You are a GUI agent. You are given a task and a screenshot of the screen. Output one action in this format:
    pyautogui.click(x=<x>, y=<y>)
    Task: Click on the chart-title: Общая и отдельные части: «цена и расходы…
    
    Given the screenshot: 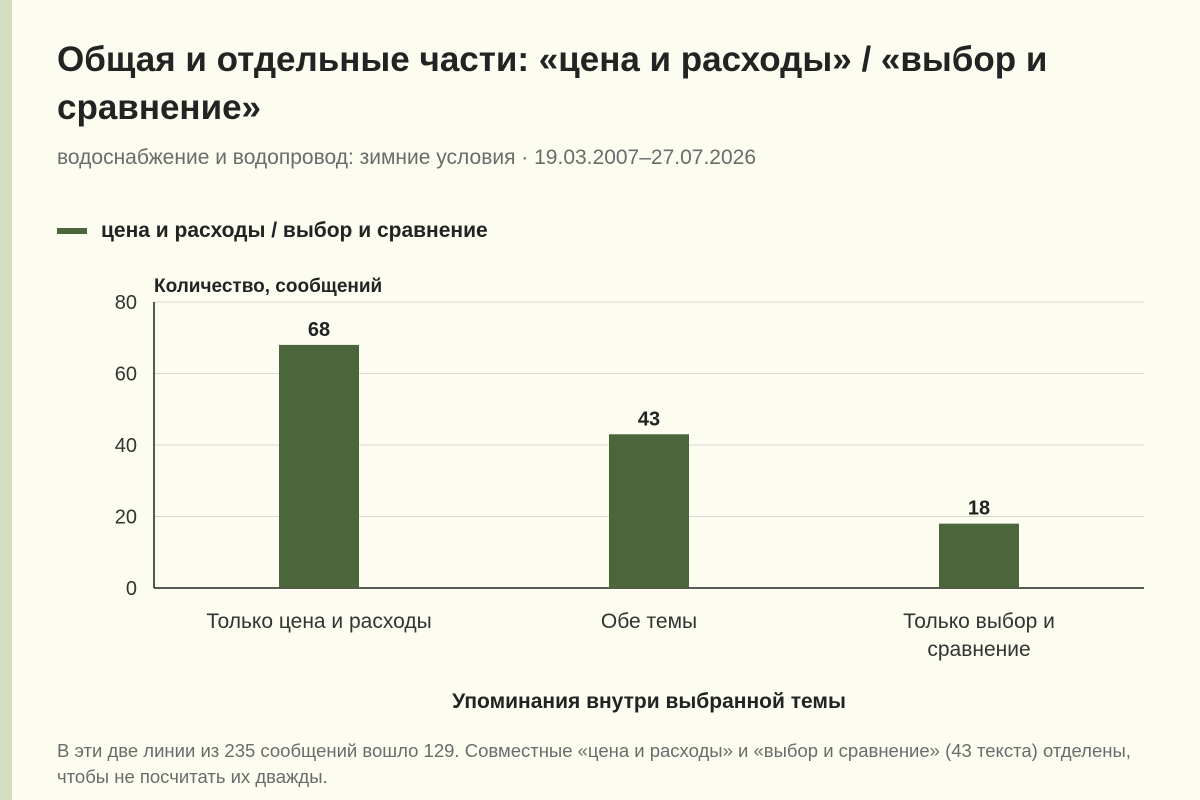 What is the action you would take?
    pyautogui.click(x=552, y=83)
    